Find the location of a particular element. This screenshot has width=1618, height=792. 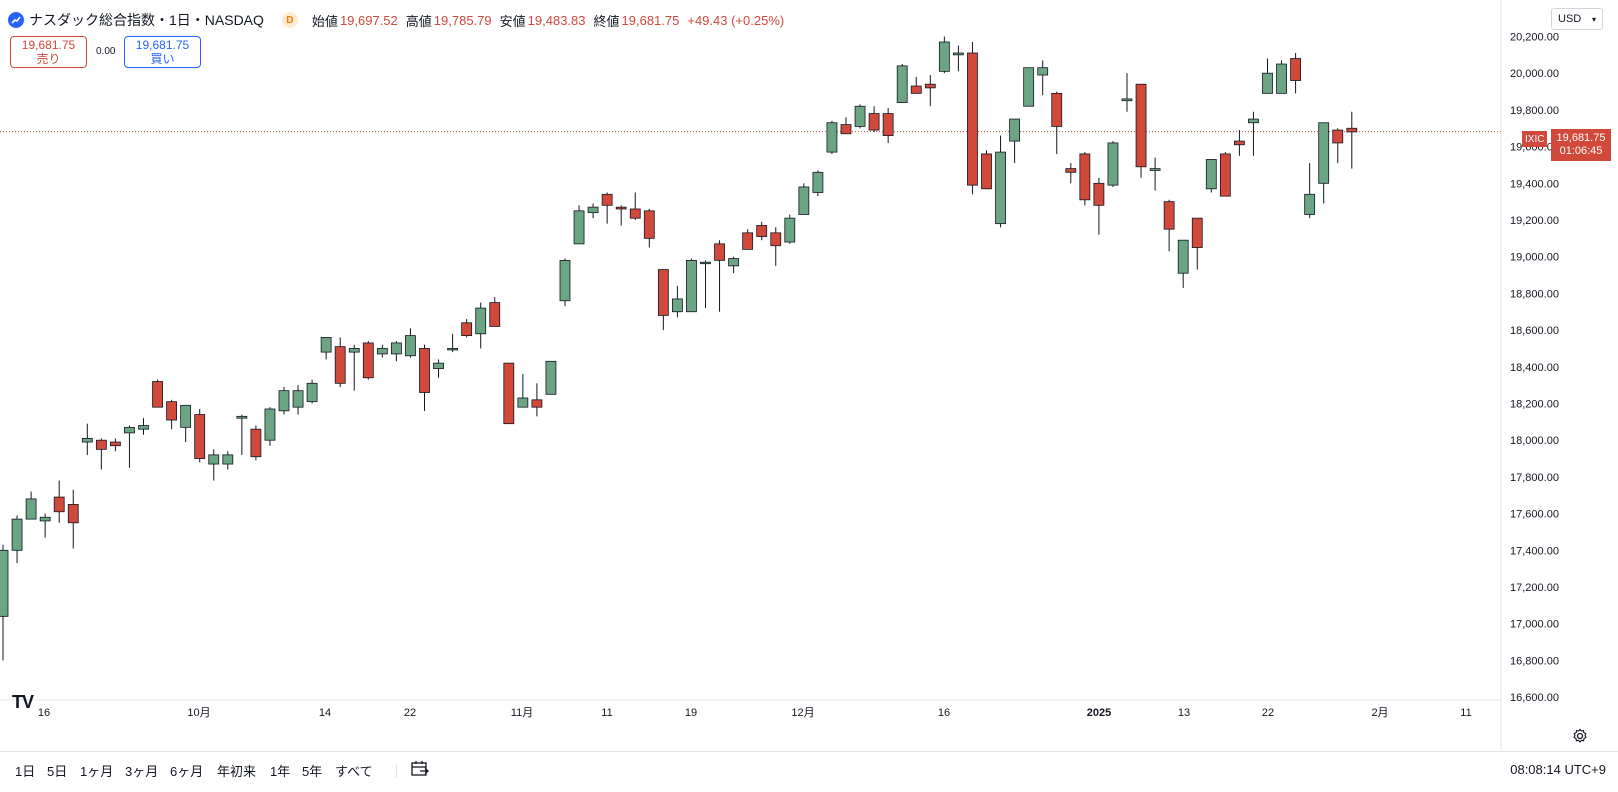

timezone-clock: 08:08:14 UTC+9 is located at coordinates (1558, 769).